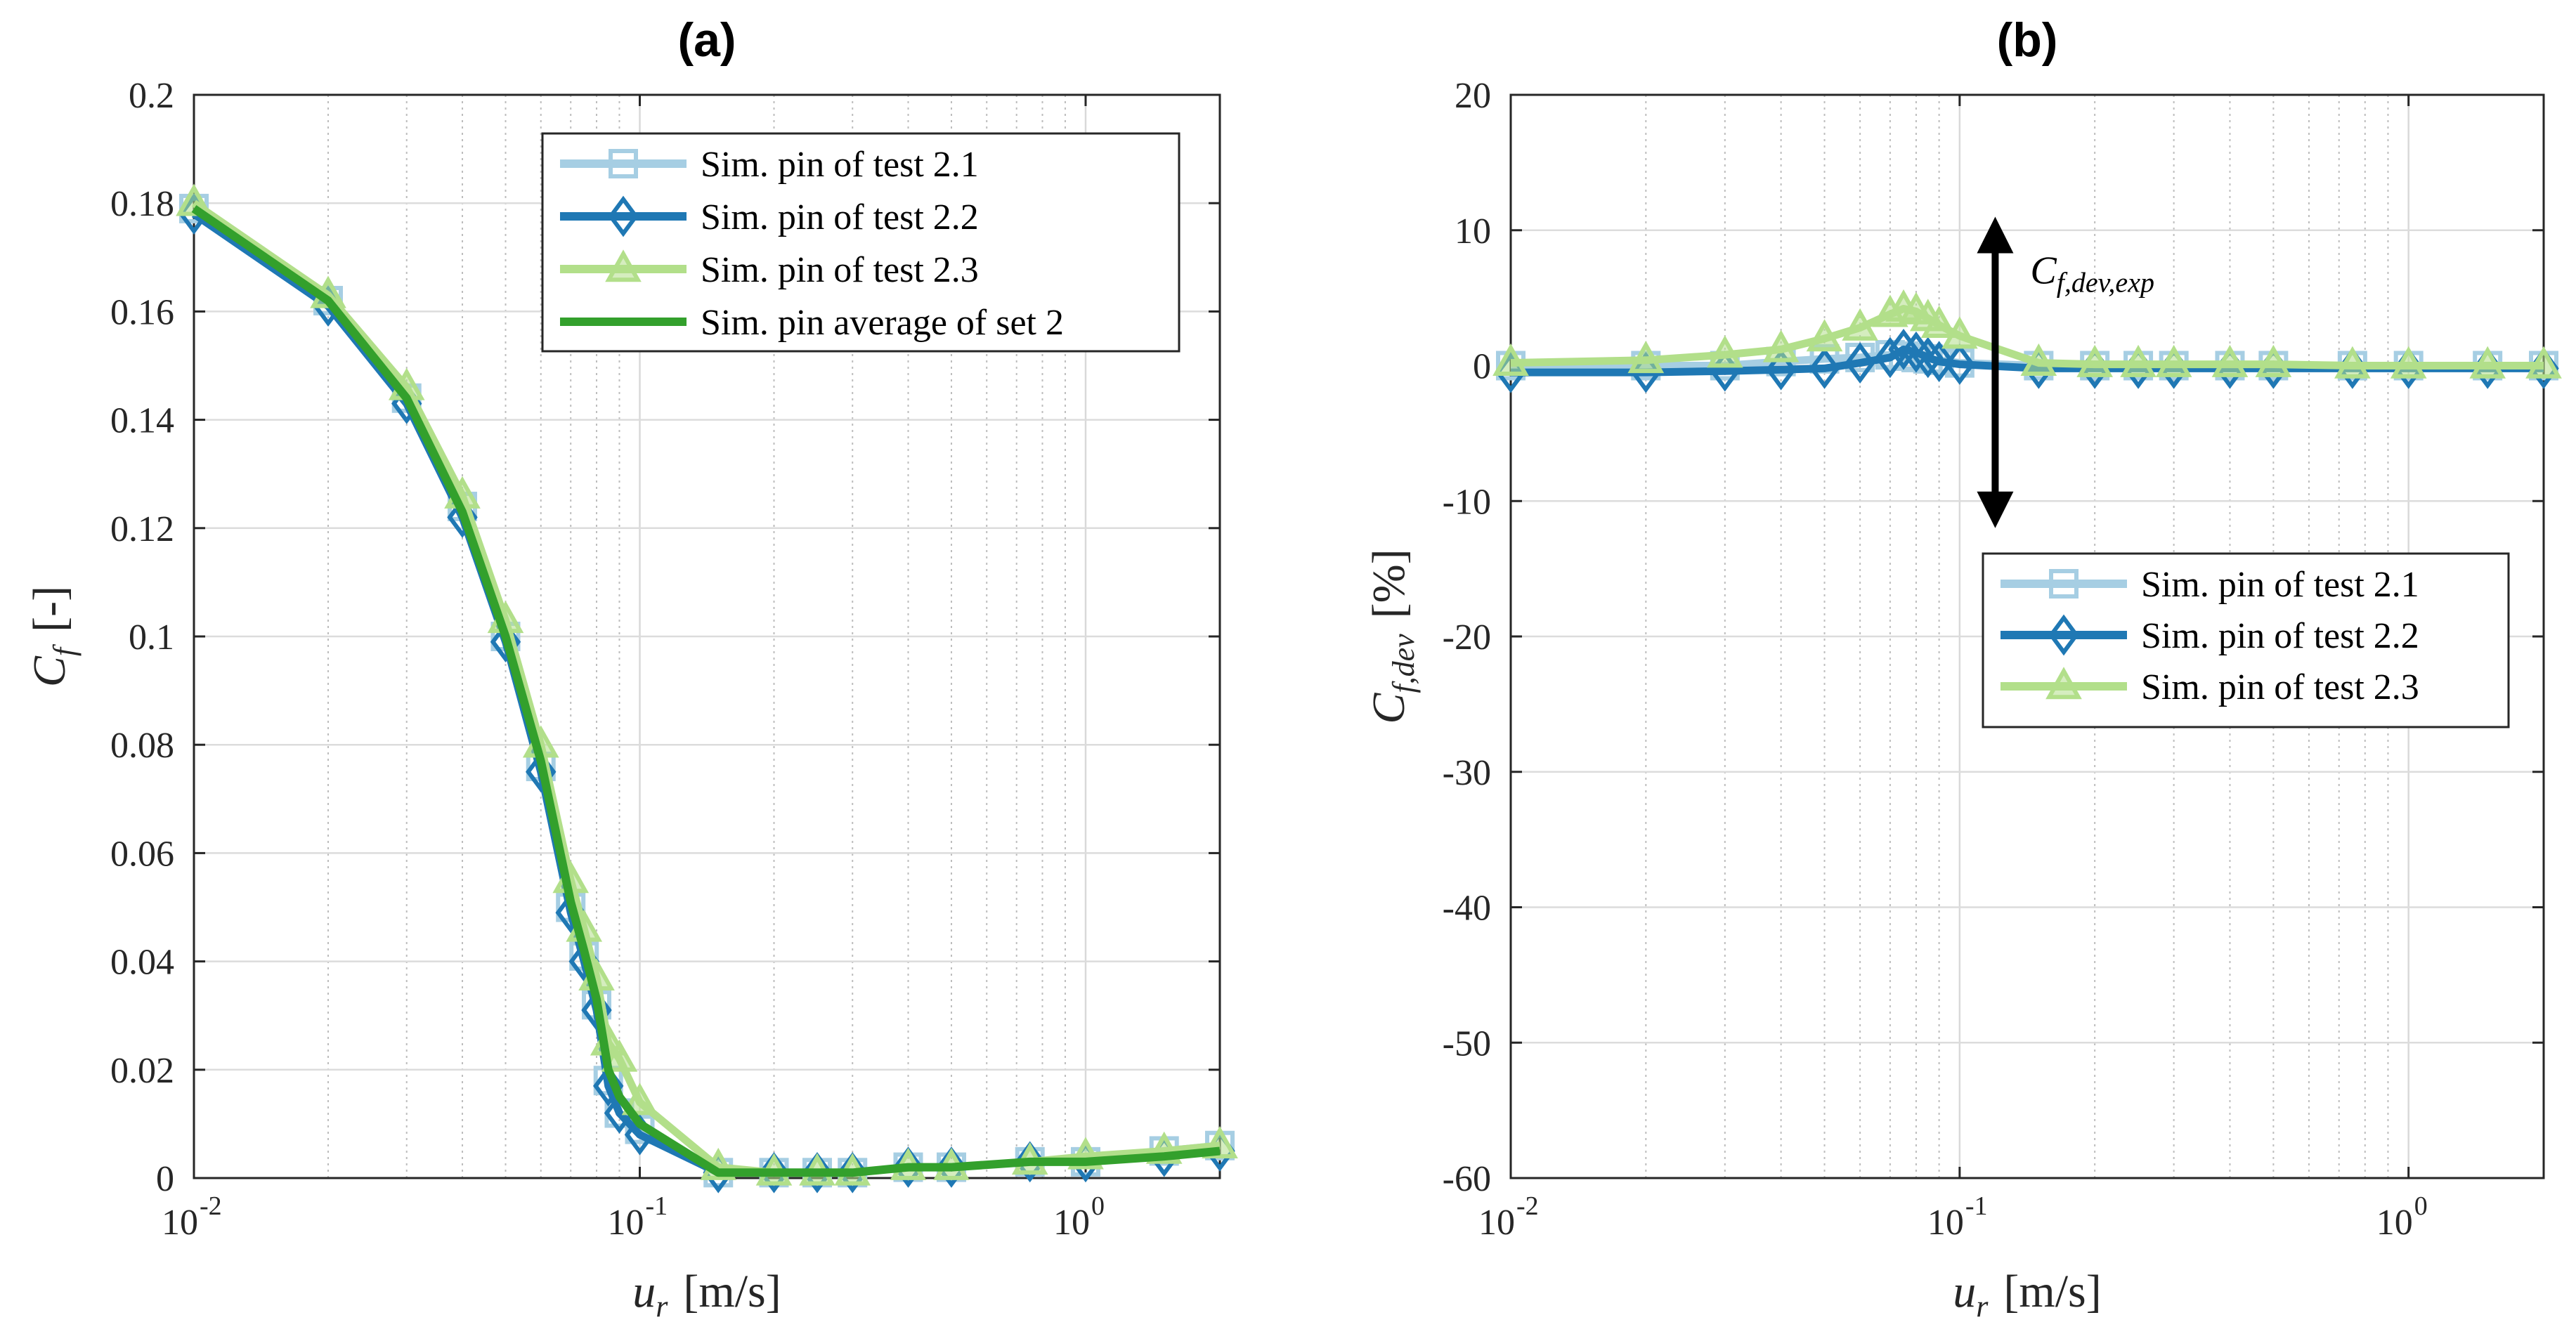 The image size is (2576, 1334). Describe the element at coordinates (656, 1206) in the screenshot. I see `x-tick-label-exponent: -1` at that location.